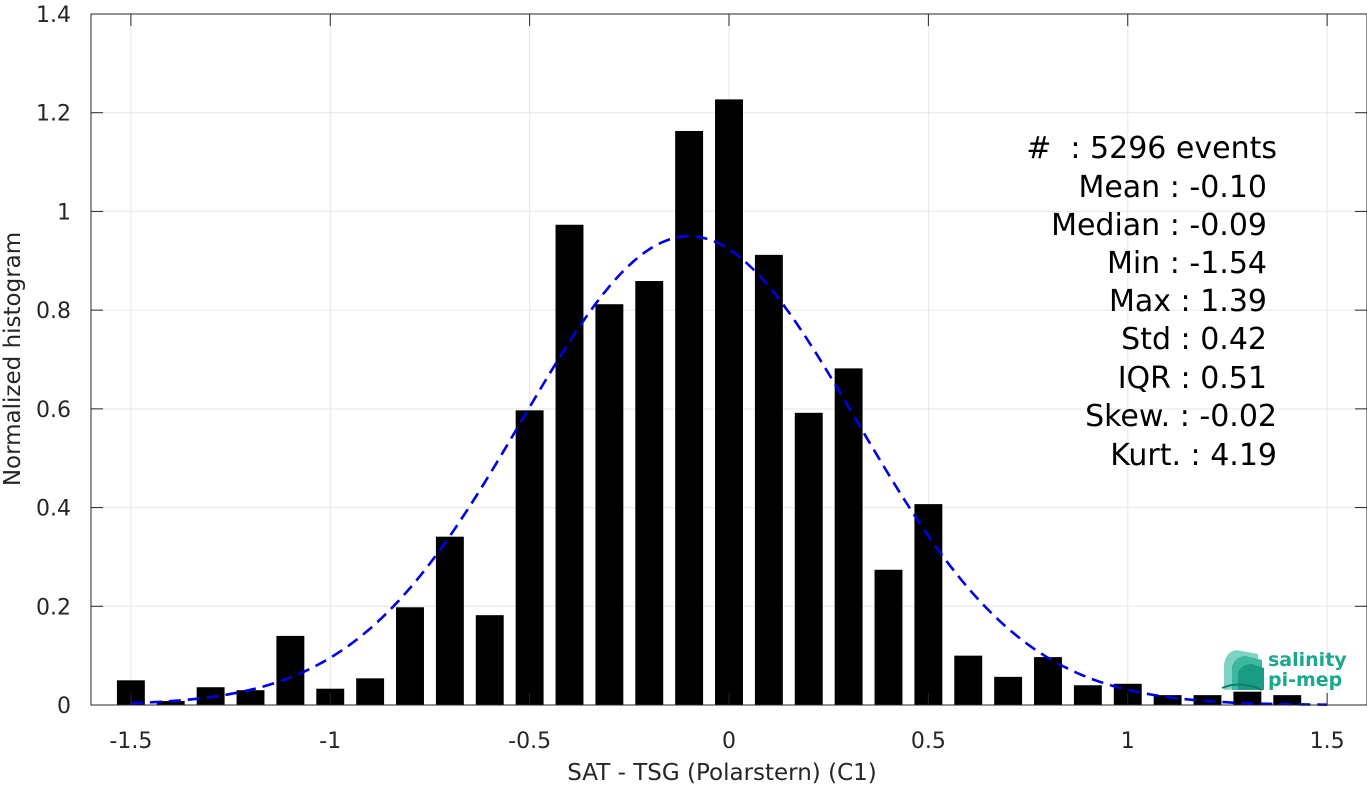  I want to click on y-tick-label: 0.4, so click(53, 509).